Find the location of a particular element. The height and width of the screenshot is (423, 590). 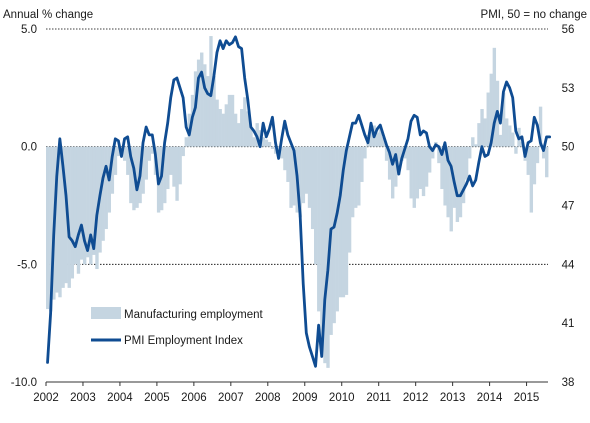

left-tick-label: 0.0 is located at coordinates (29, 148).